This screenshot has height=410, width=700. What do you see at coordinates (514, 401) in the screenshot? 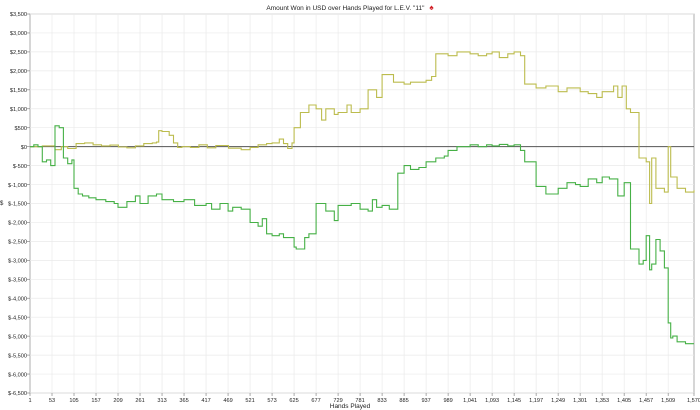
I see `x-tick-label: 1,145` at bounding box center [514, 401].